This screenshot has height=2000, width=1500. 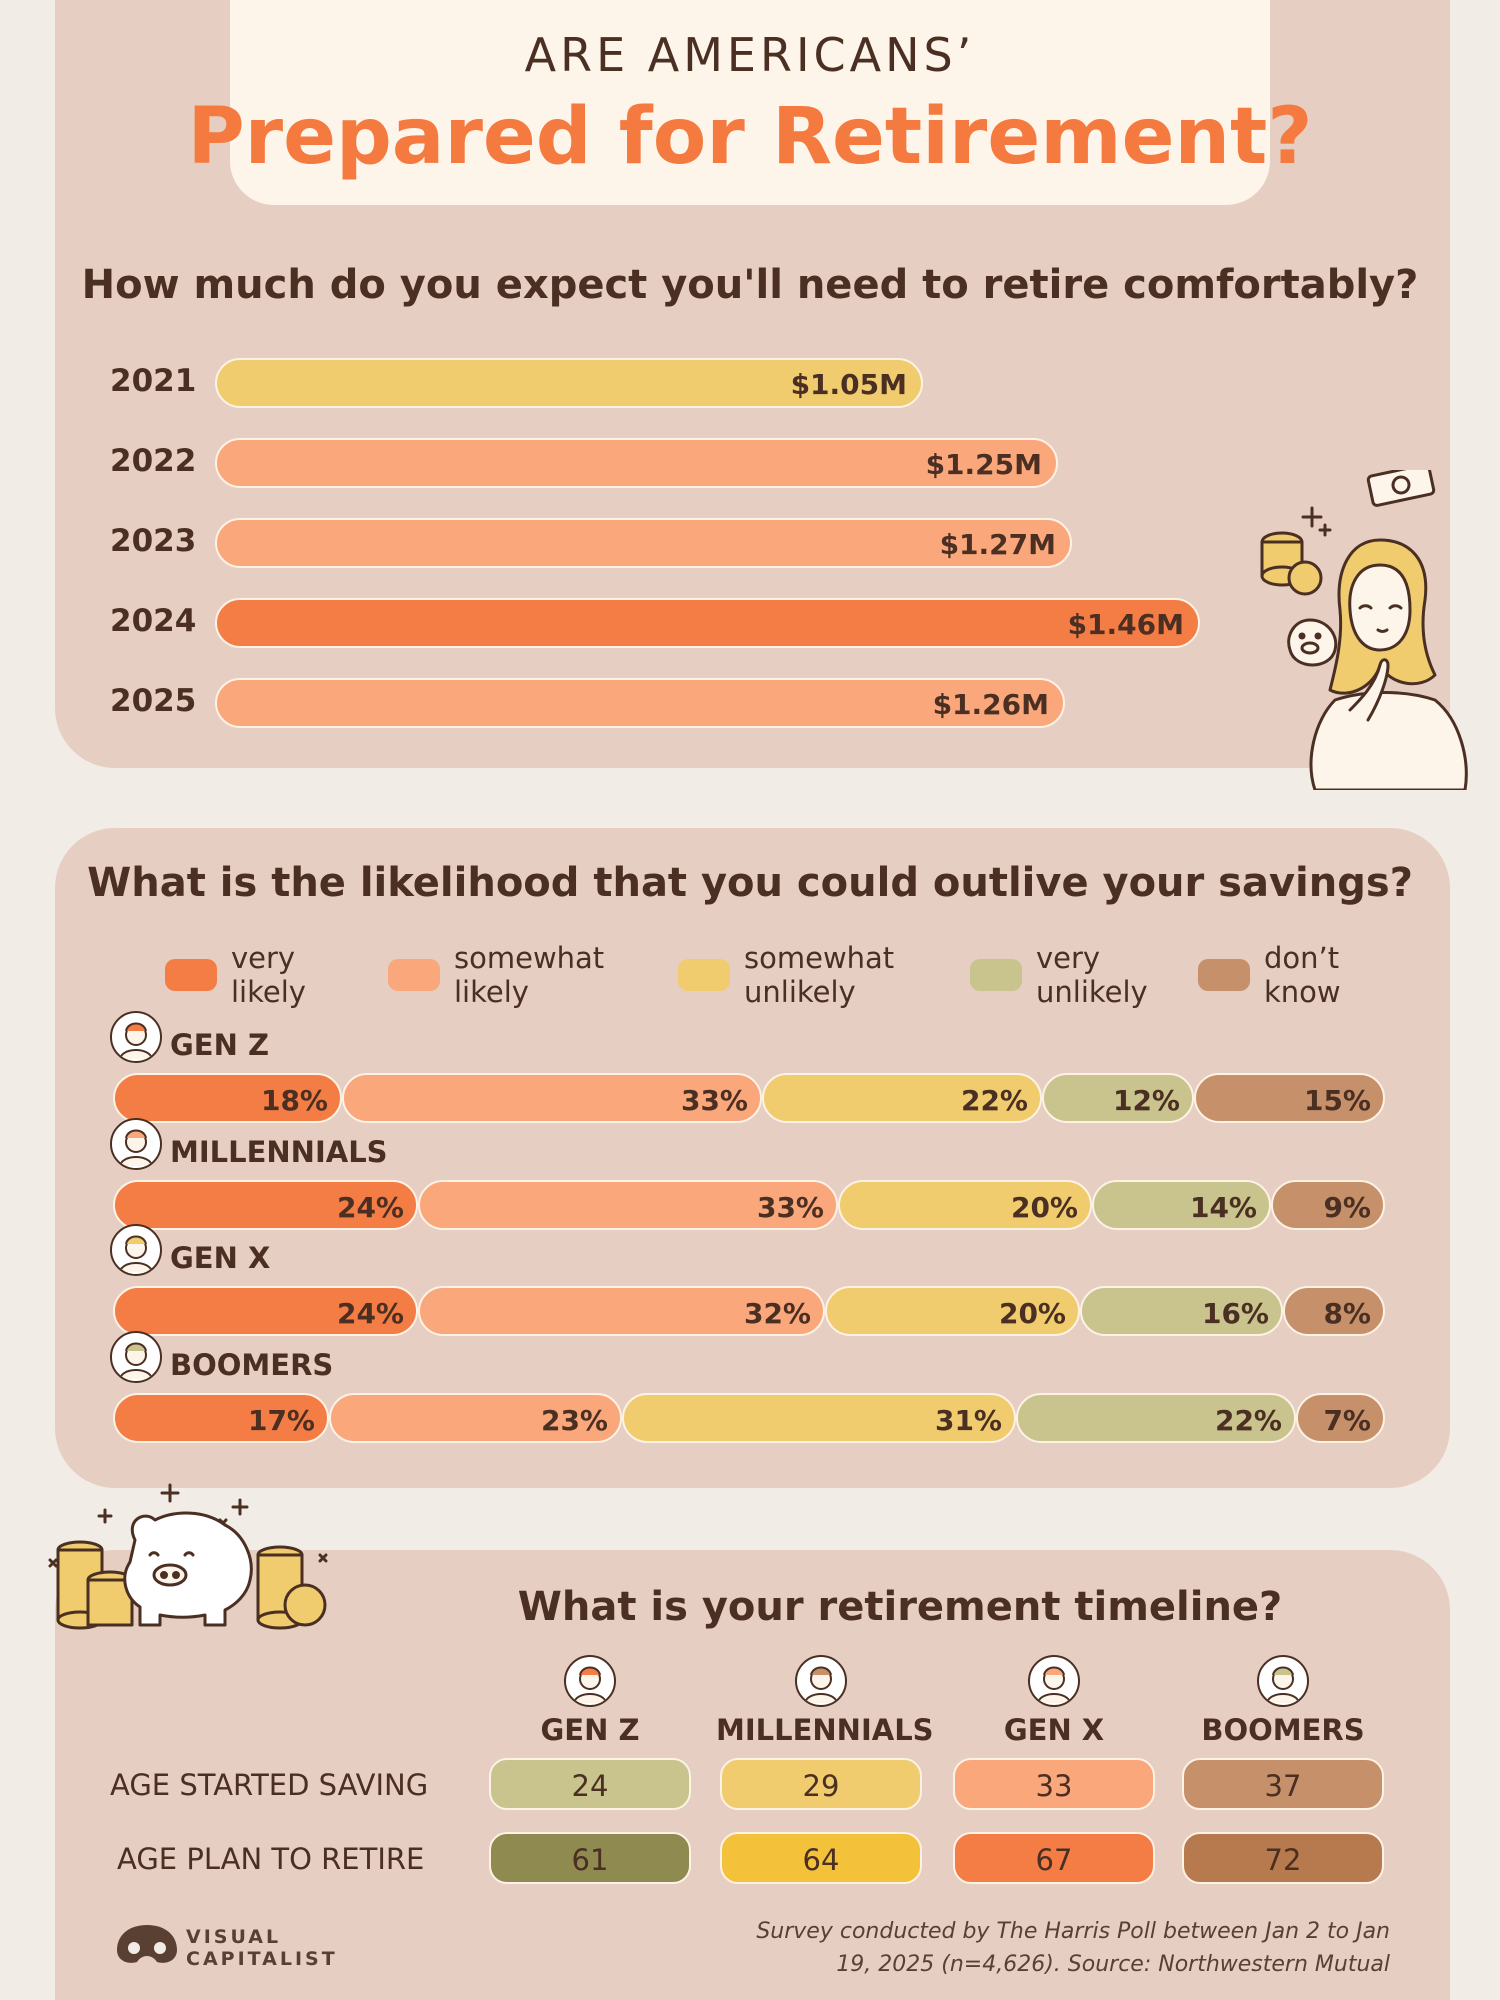 I want to click on expectation-value-2025: $1.26M, so click(x=990, y=704).